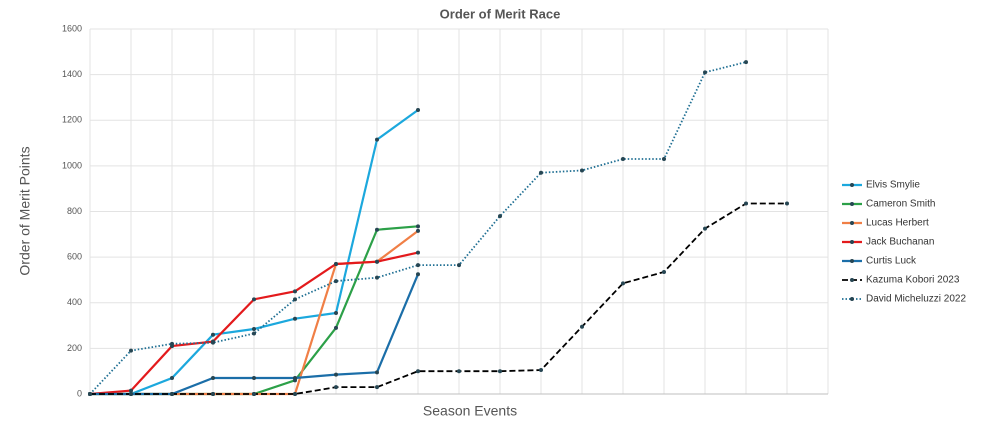 The width and height of the screenshot is (1000, 441). I want to click on legend-label: Elvis Smylie, so click(893, 185).